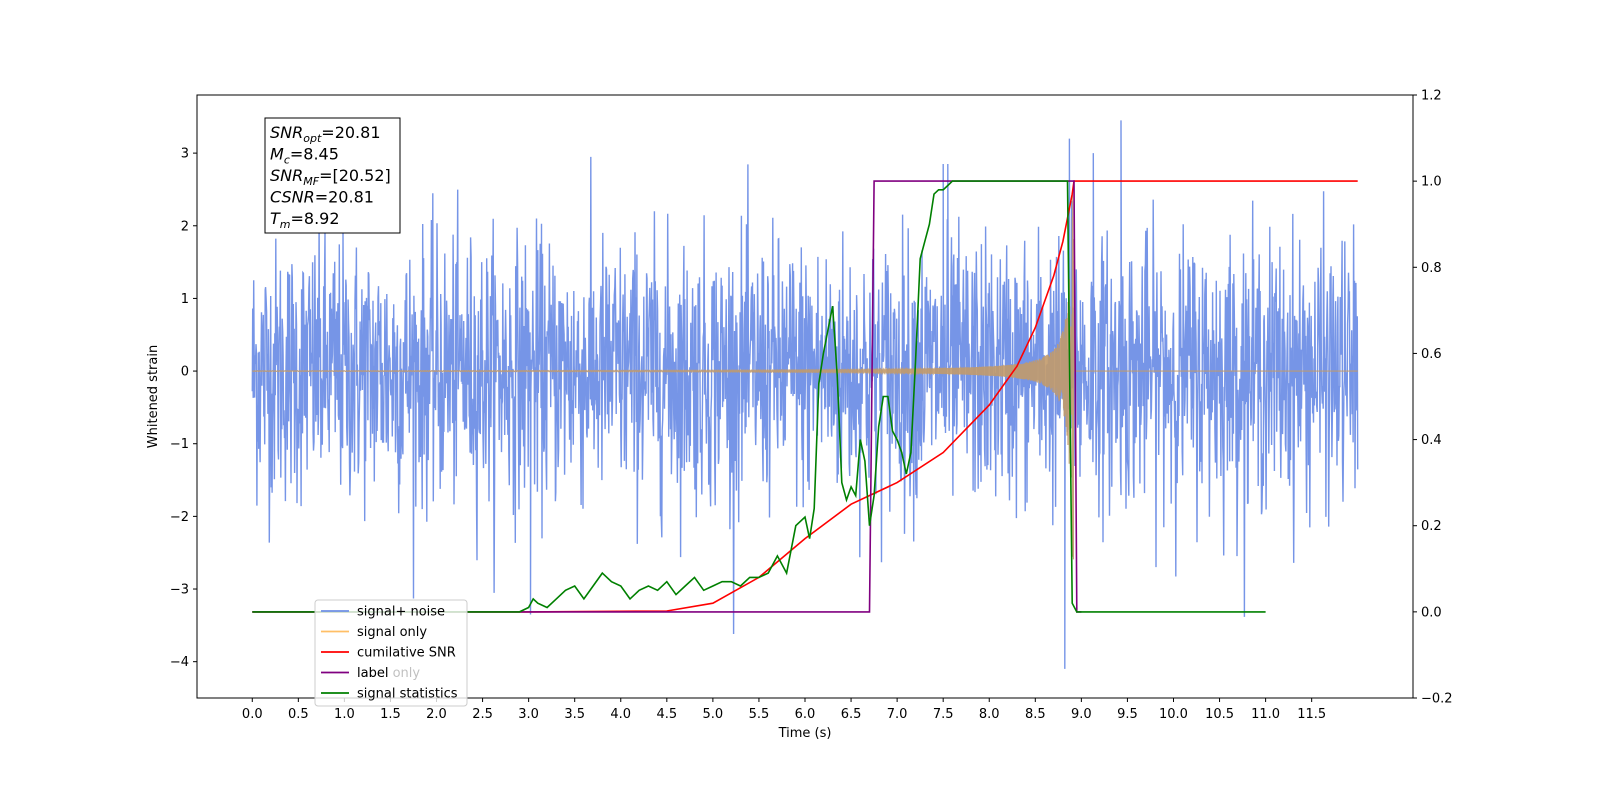 This screenshot has height=800, width=1600. Describe the element at coordinates (322, 197) in the screenshot. I see `annotation-line: CSNR=20.81` at that location.